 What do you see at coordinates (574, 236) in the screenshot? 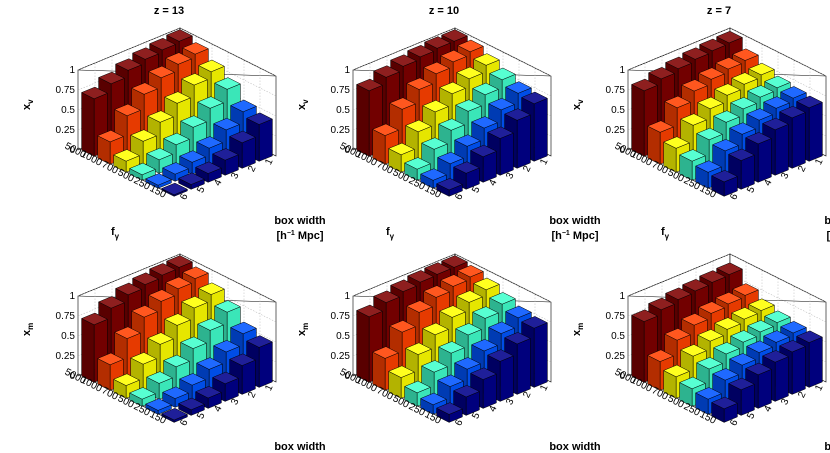
I see `boxwidth-units-label: [h−1 Mpc]` at bounding box center [574, 236].